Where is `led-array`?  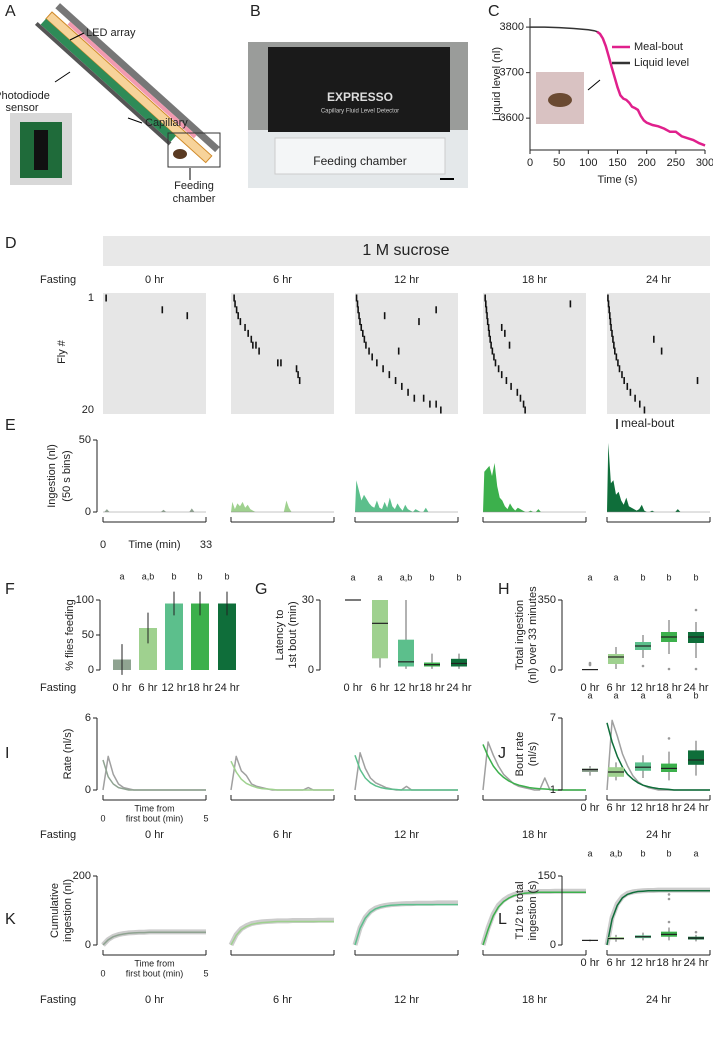
led-array is located at coordinates (132, 80).